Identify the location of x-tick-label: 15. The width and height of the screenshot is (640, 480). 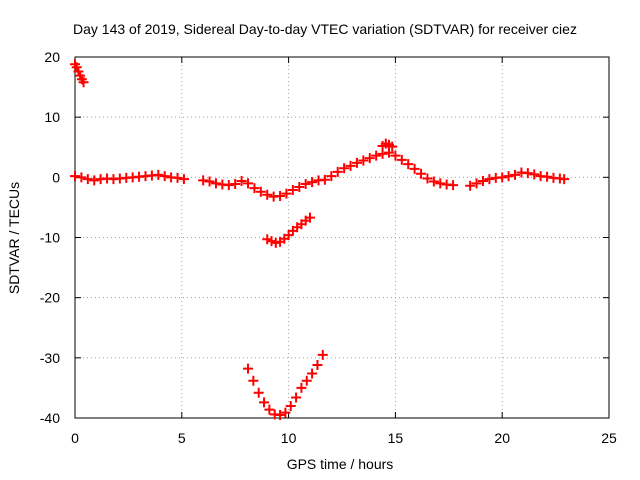
(396, 438).